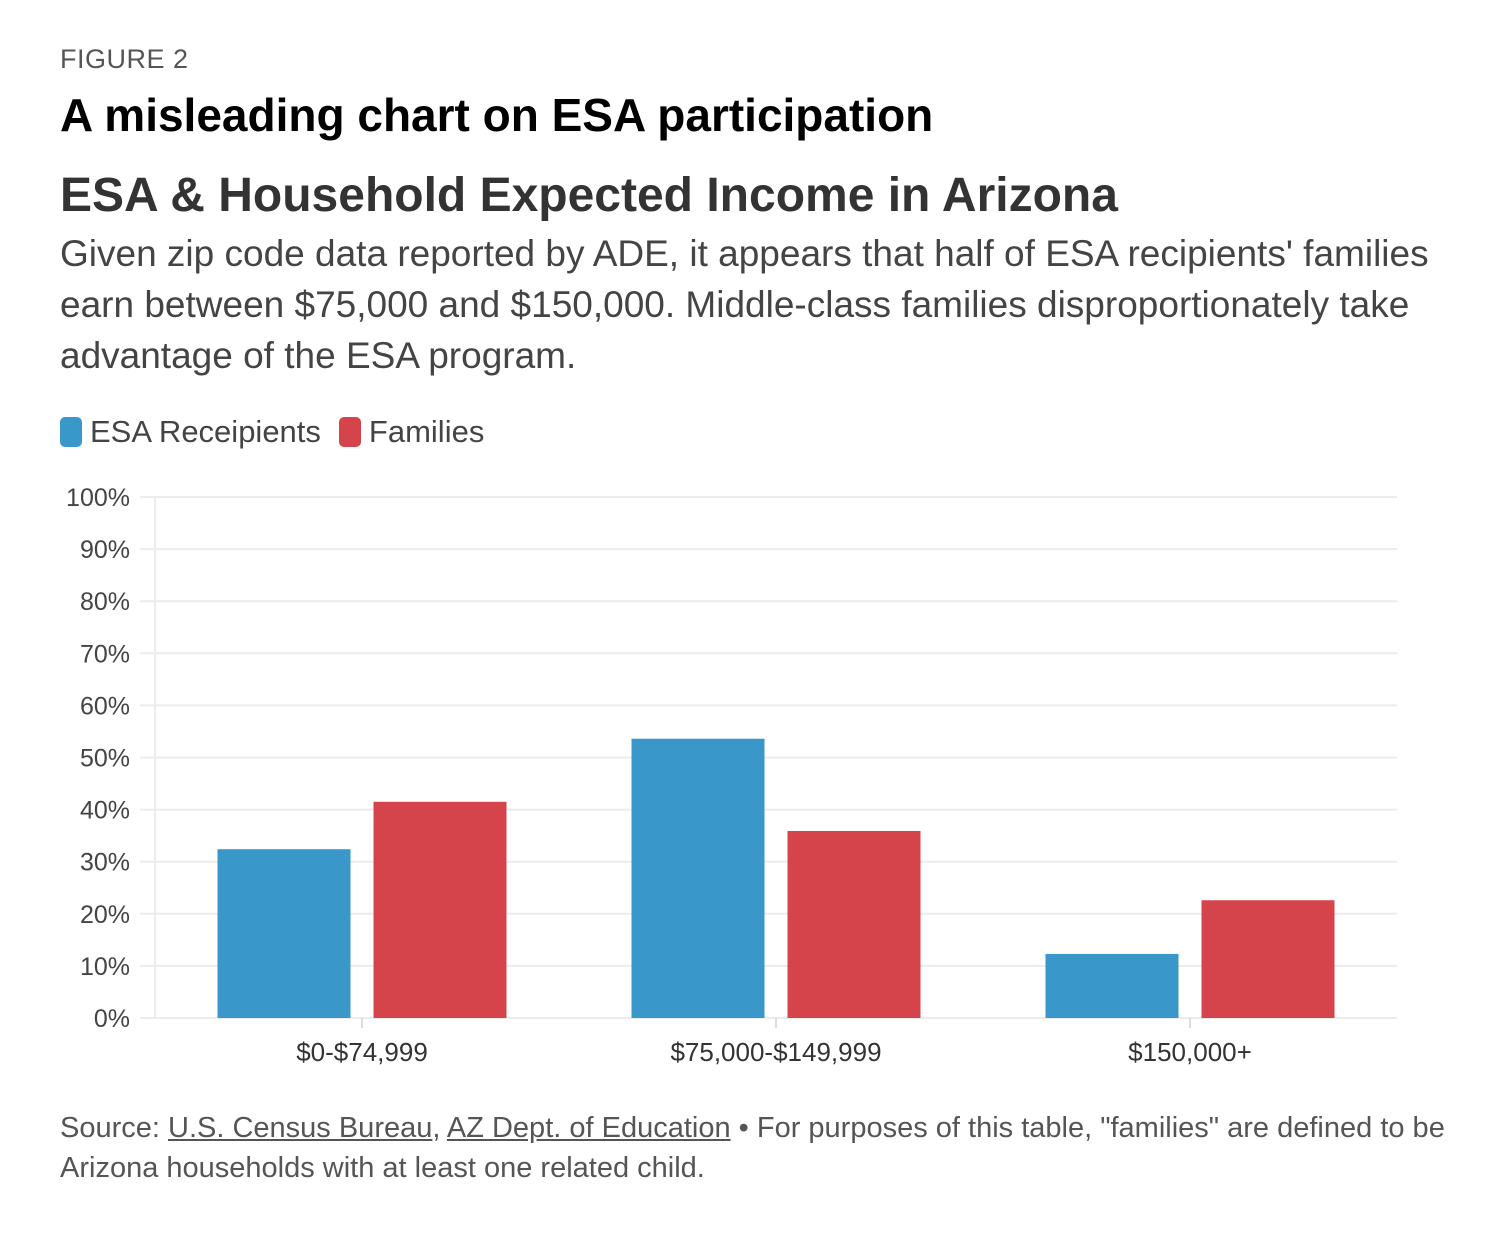  I want to click on y-tick-label: 80%, so click(105, 602).